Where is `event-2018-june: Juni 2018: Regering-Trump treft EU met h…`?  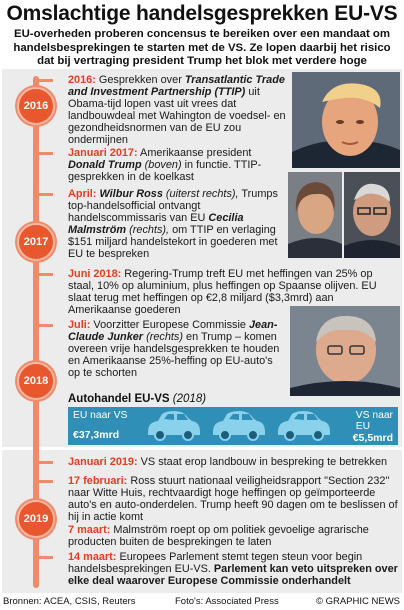
event-2018-june: Juni 2018: Regering-Trump treft EU met h… is located at coordinates (222, 292).